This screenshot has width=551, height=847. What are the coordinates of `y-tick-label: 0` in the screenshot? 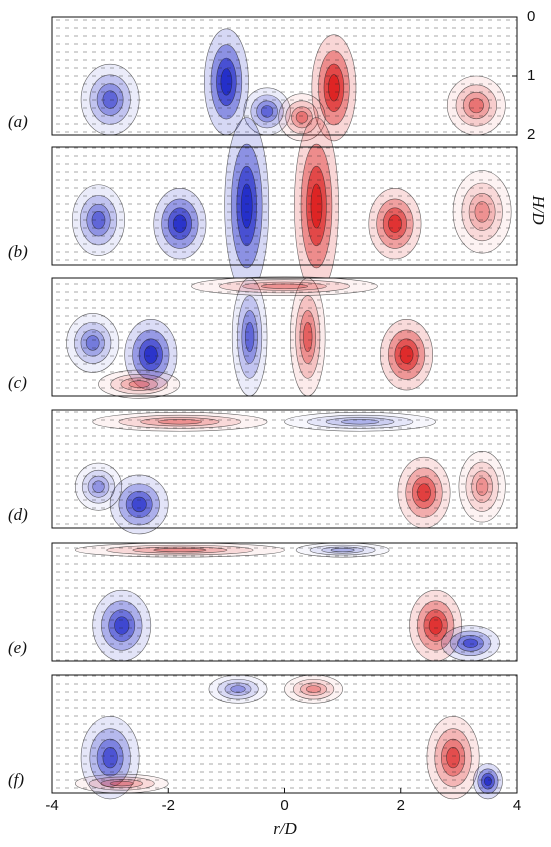 It's located at (531, 16).